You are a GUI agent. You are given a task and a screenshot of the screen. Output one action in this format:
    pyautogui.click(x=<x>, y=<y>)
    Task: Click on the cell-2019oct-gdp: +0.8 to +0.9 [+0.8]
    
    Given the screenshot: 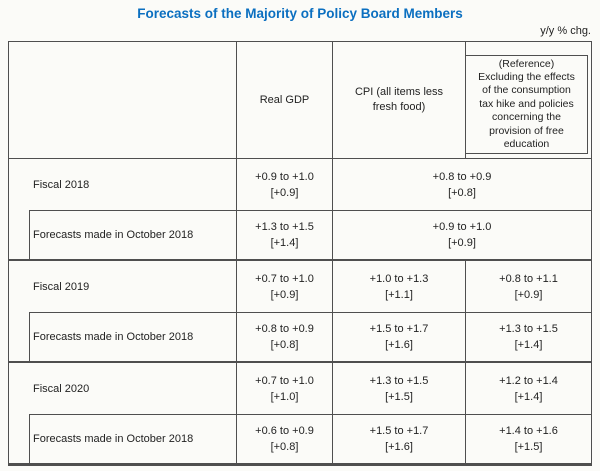 What is the action you would take?
    pyautogui.click(x=285, y=336)
    